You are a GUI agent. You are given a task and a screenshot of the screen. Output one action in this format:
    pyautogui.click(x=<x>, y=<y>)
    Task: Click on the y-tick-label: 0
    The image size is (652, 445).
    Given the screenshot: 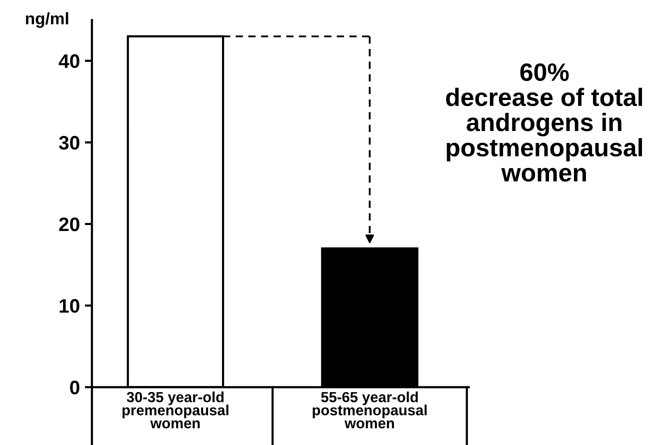 What is the action you would take?
    pyautogui.click(x=75, y=387)
    